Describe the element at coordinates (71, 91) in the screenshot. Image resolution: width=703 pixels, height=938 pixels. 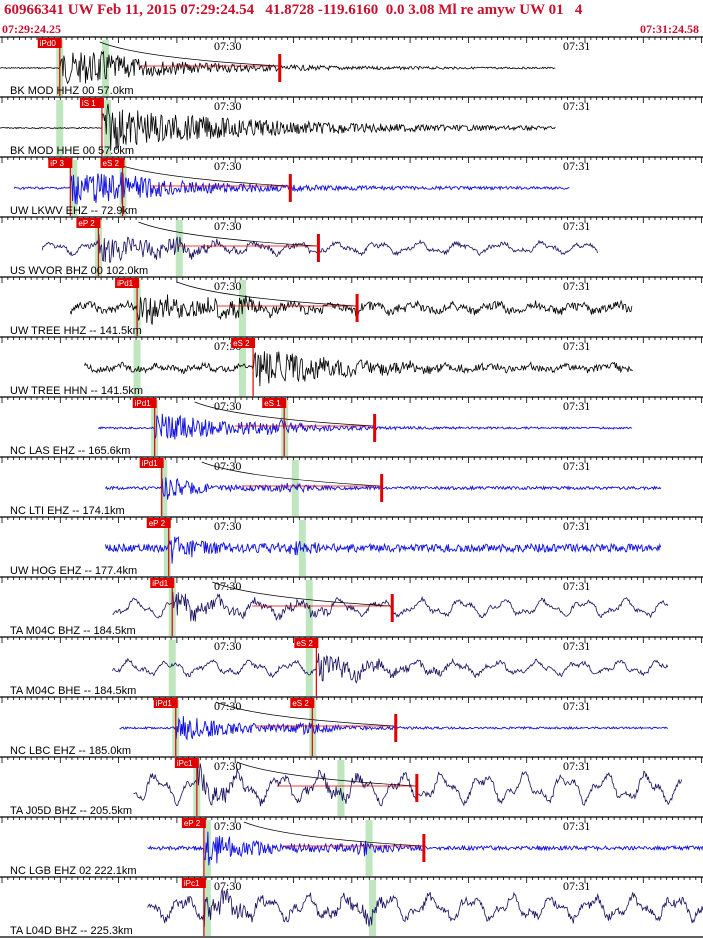
I see `station-label: BK MOD HHZ 00 57.0km` at that location.